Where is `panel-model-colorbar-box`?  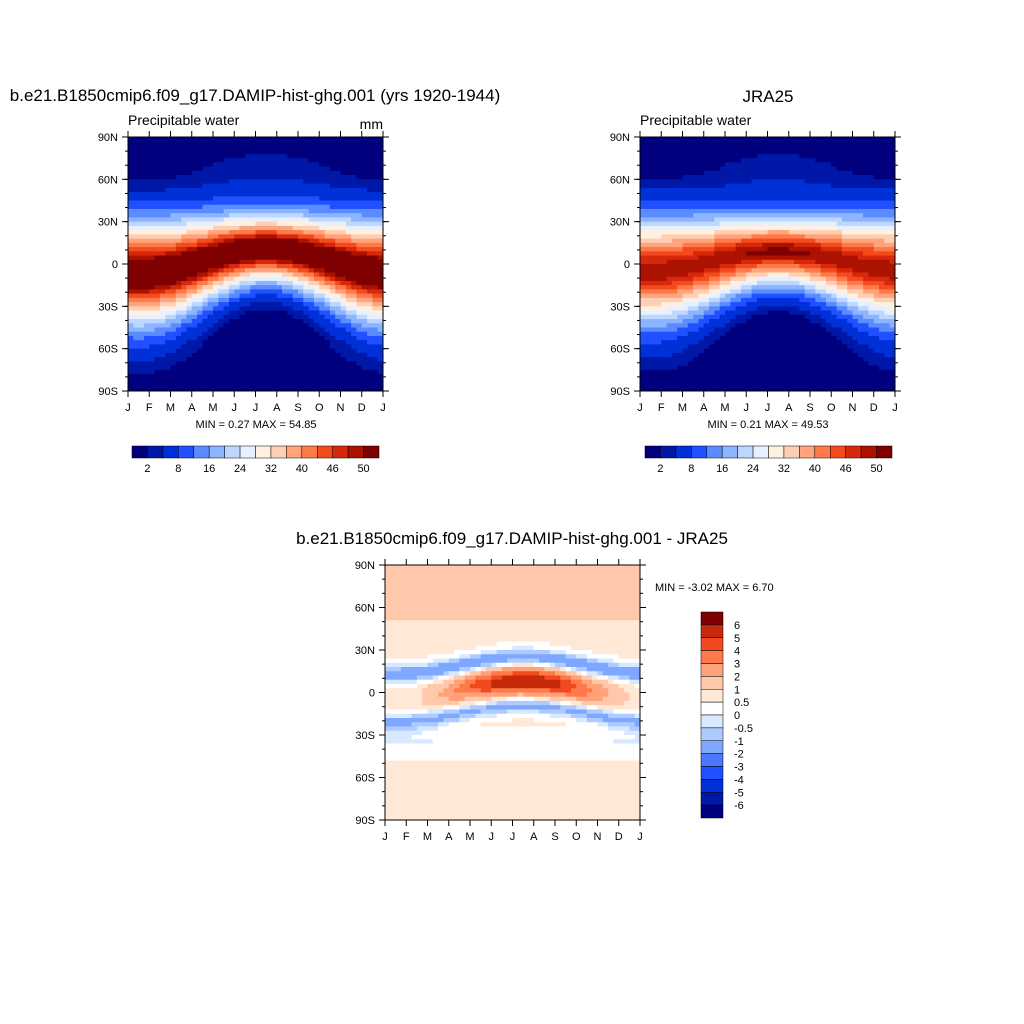 panel-model-colorbar-box is located at coordinates (155, 452).